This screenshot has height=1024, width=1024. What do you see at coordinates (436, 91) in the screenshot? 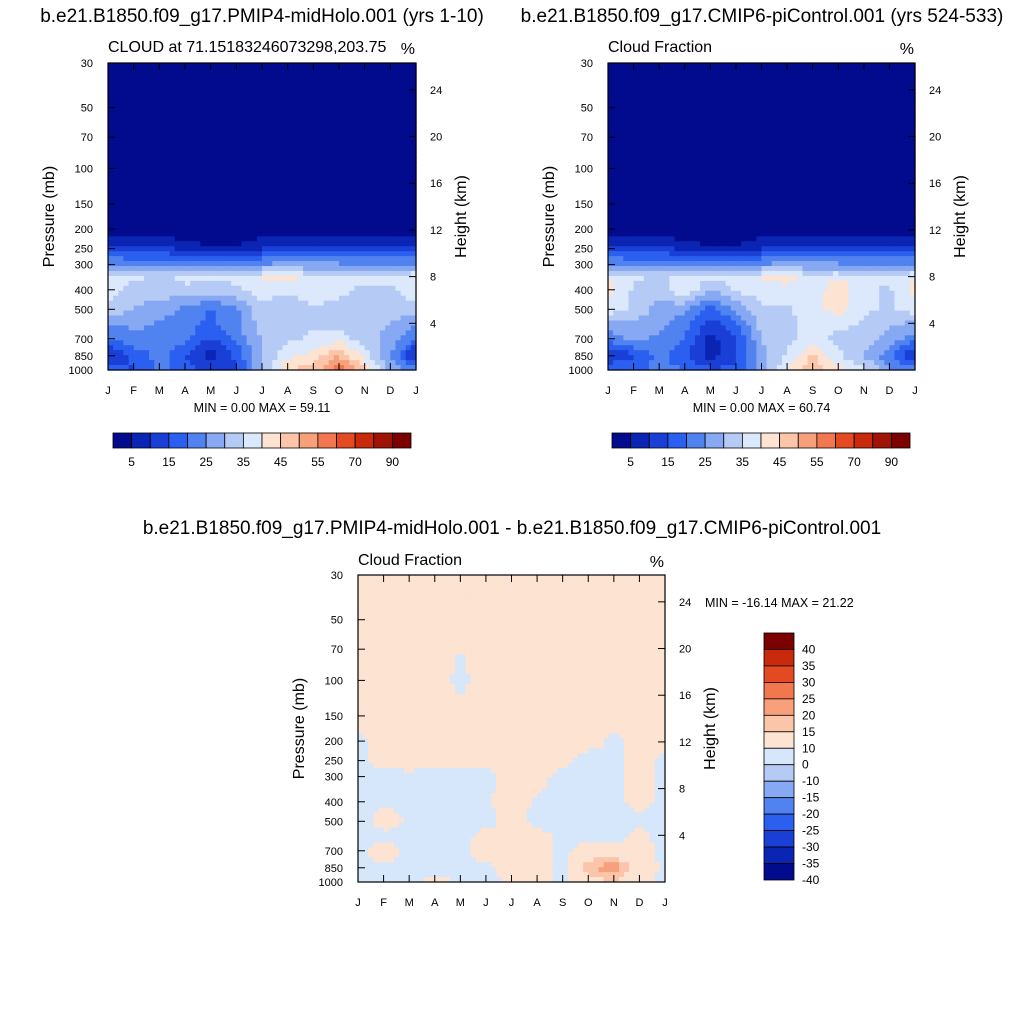
I see `y-right-tick-label: 24` at bounding box center [436, 91].